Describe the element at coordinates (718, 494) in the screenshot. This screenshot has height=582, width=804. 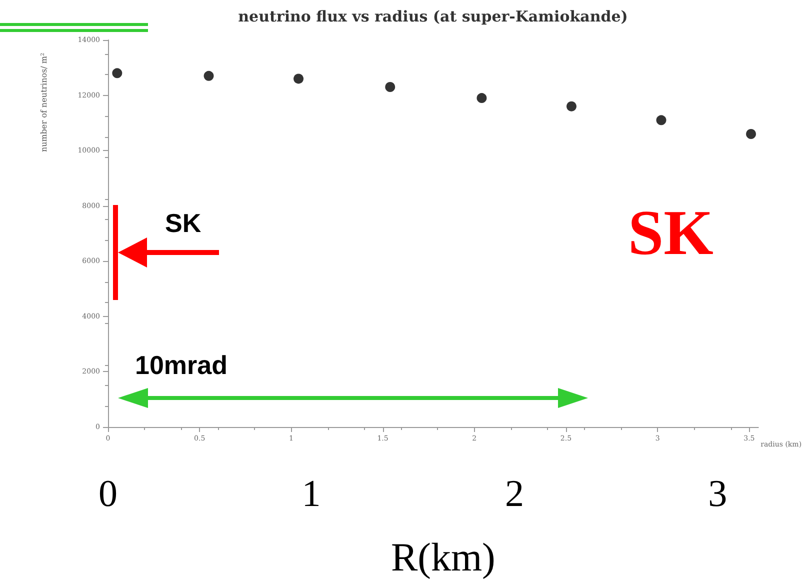
I see `x2-tick-label: 3` at that location.